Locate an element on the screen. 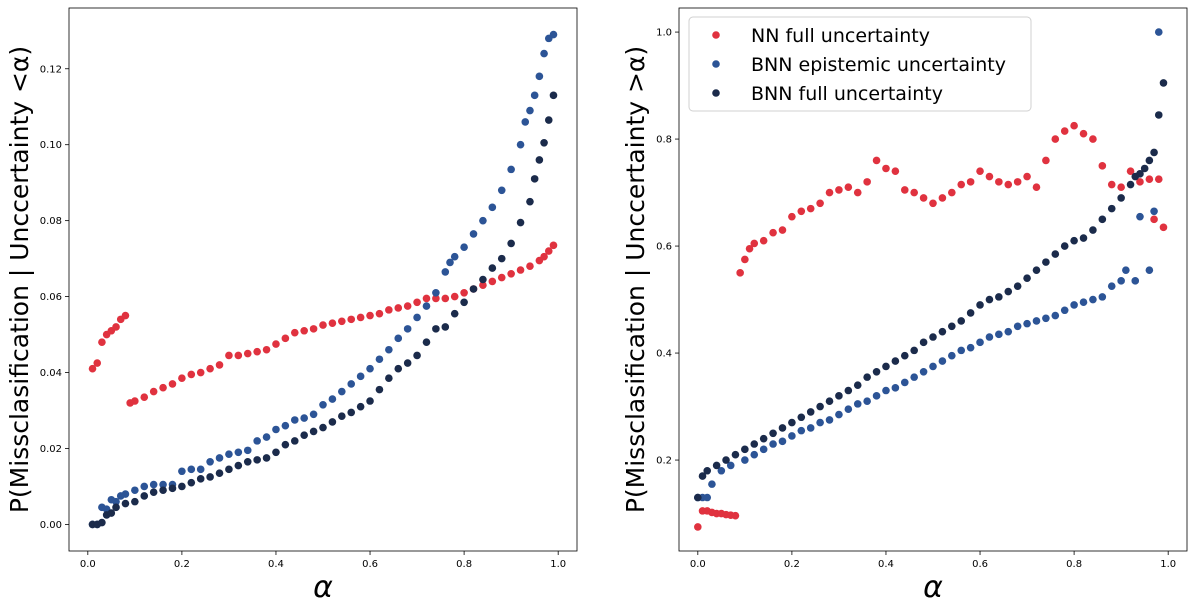  y-tick-label: 0.08 is located at coordinates (51, 221).